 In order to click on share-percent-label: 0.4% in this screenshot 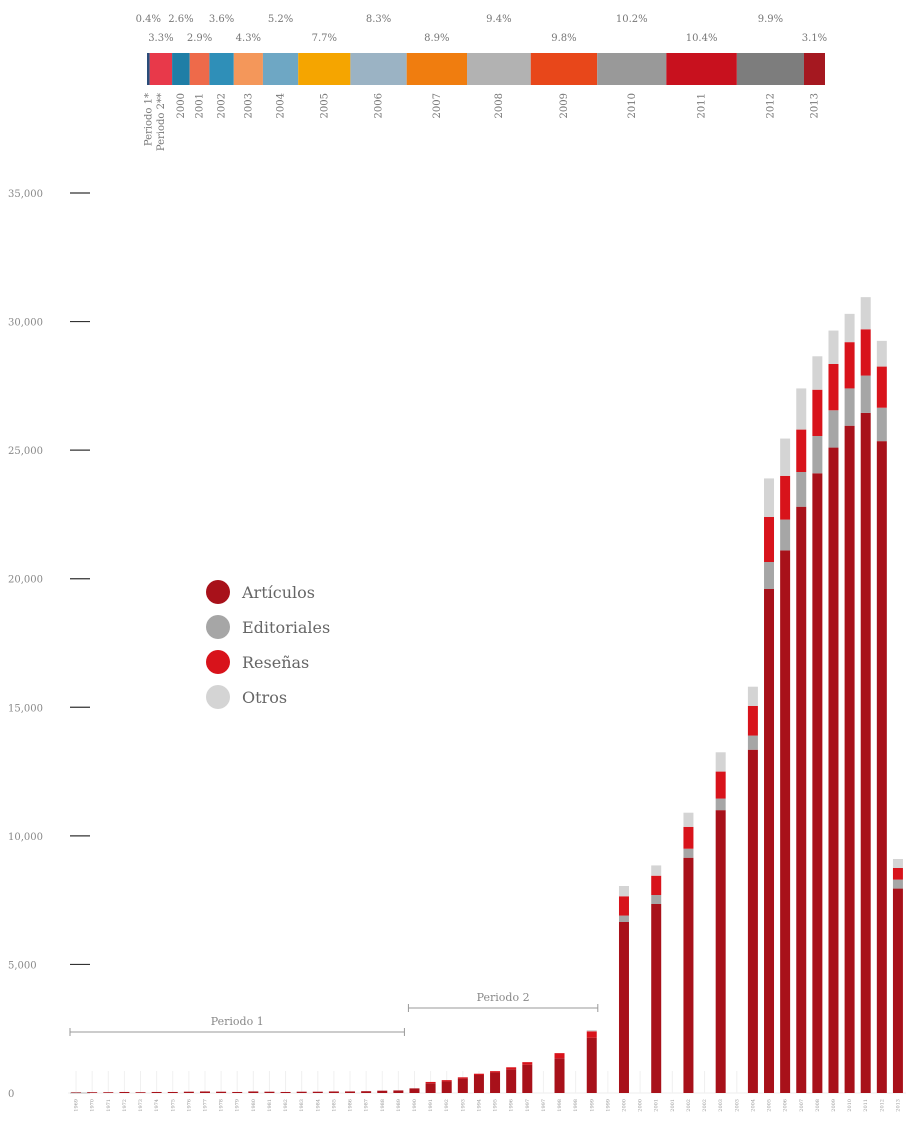, I will do `click(148, 19)`.